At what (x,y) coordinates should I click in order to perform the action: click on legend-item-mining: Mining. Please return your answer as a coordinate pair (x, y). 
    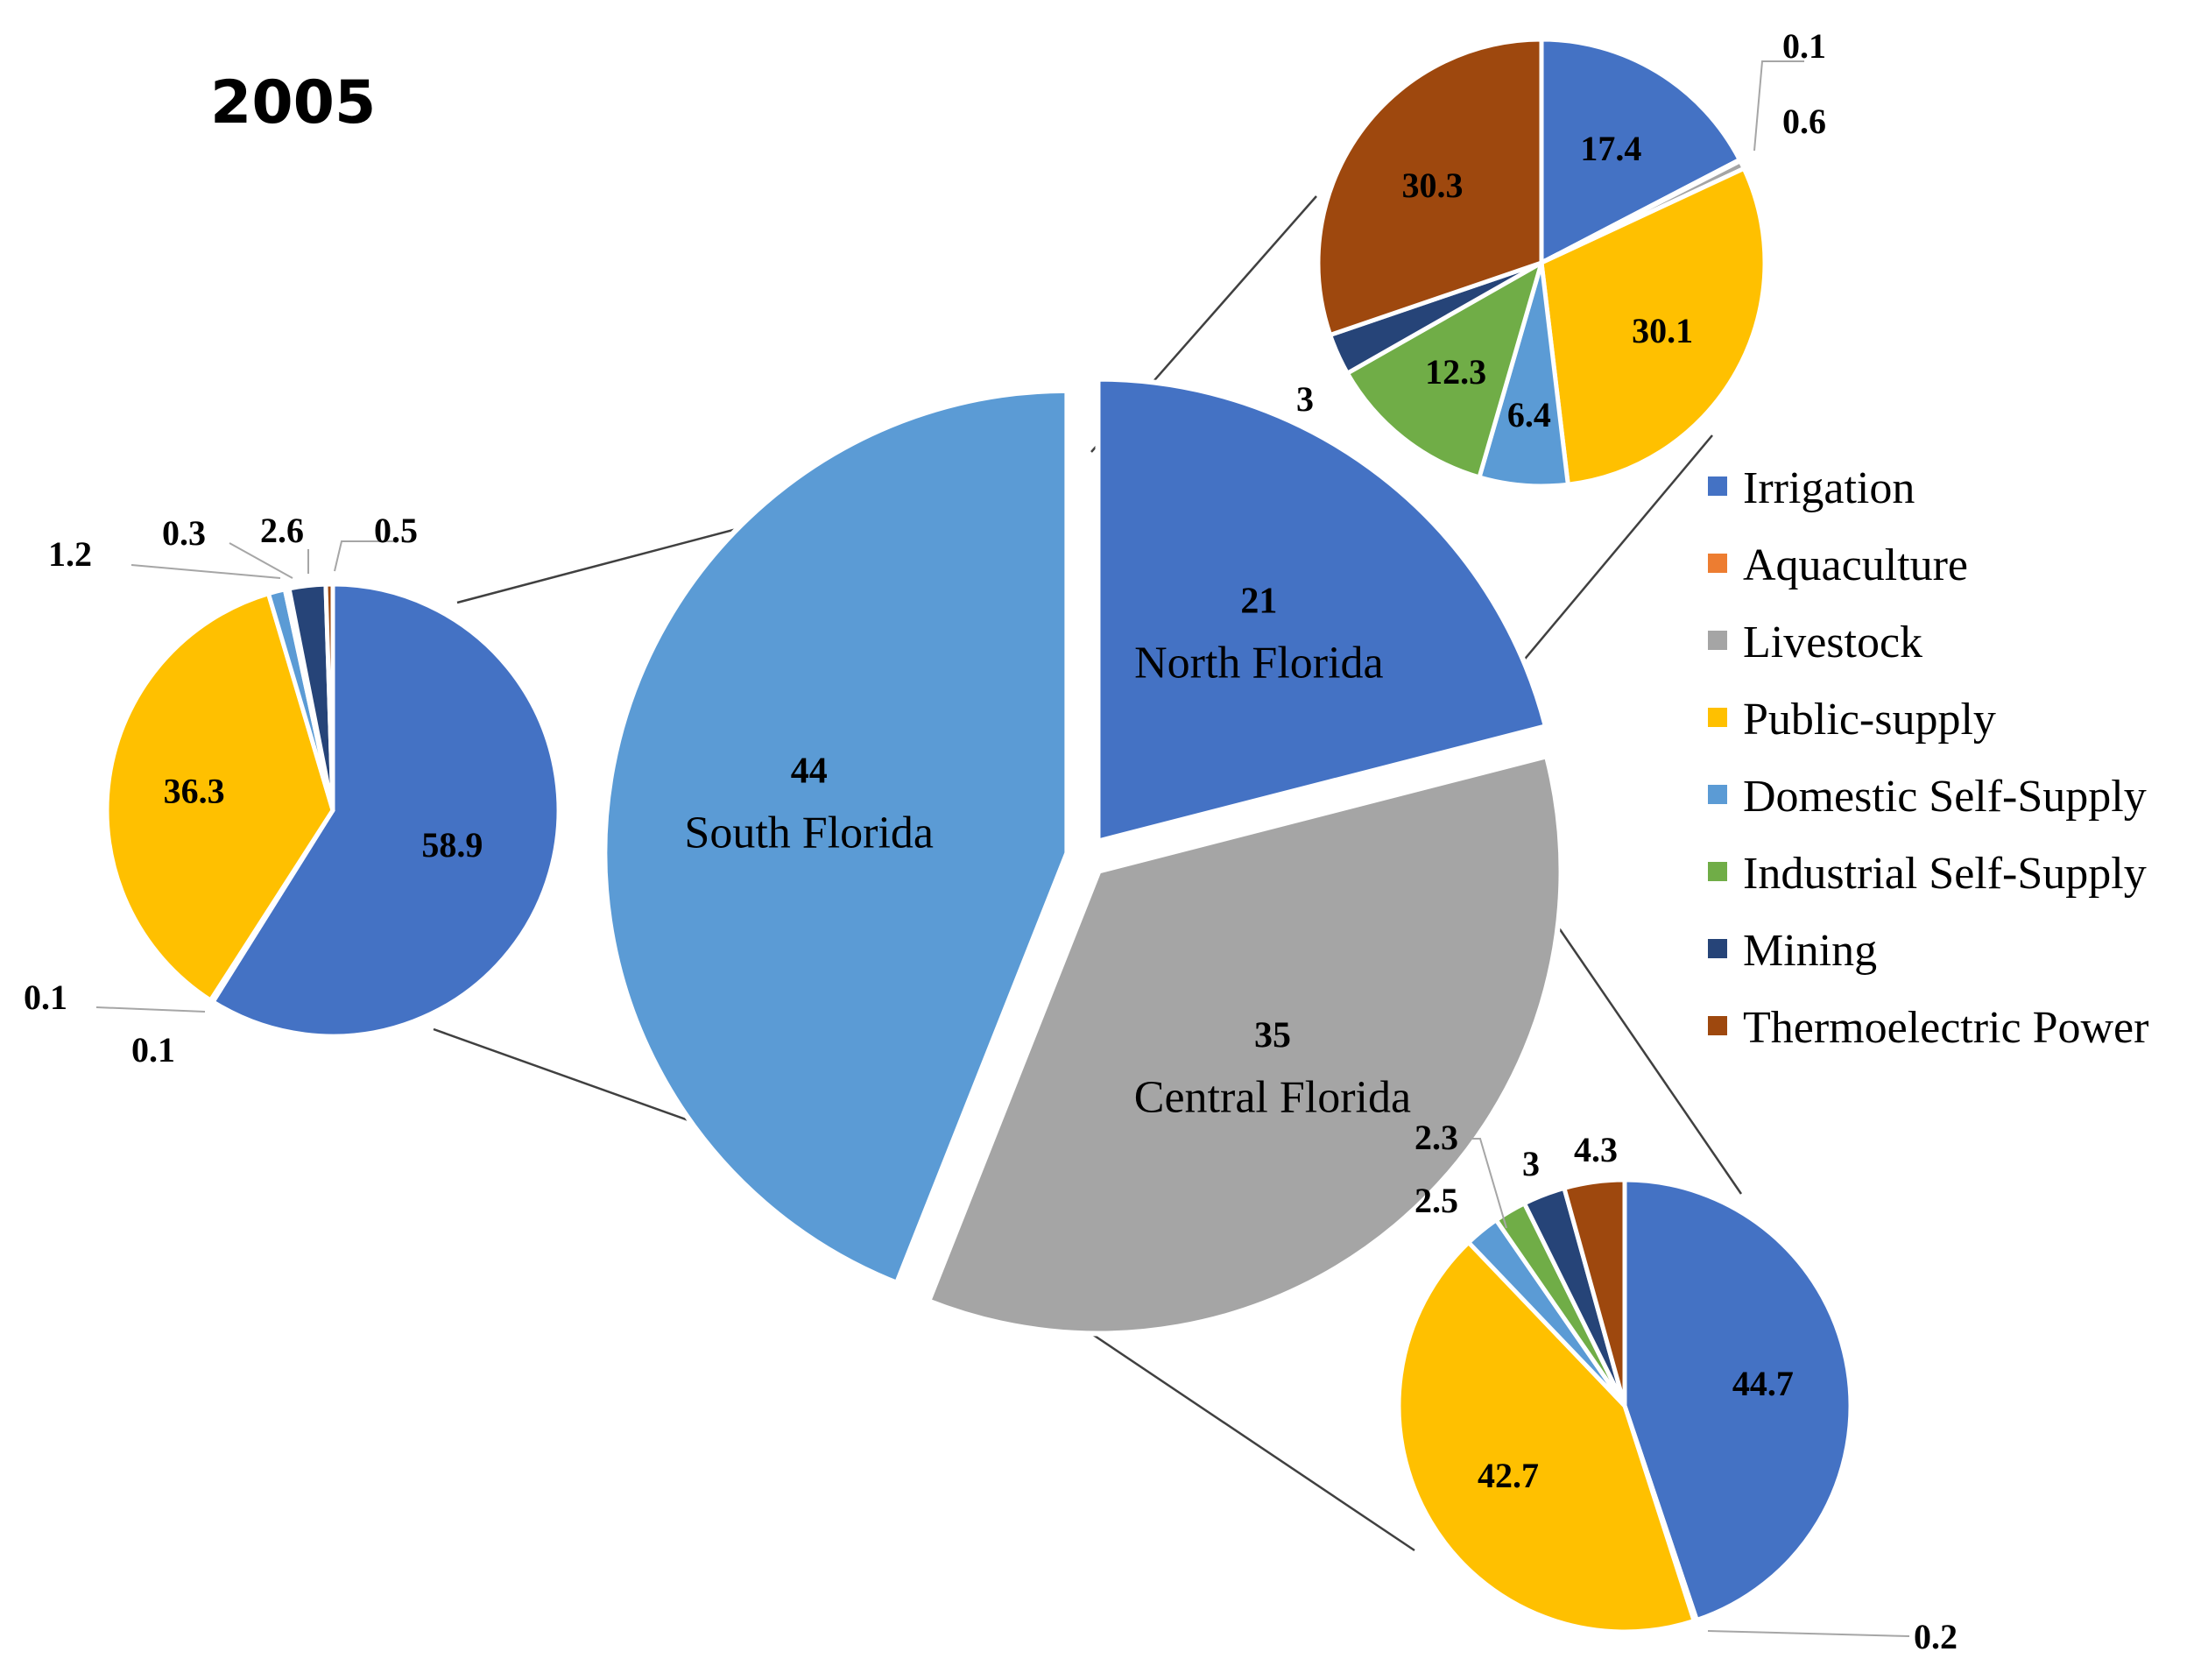
    Looking at the image, I should click on (1792, 951).